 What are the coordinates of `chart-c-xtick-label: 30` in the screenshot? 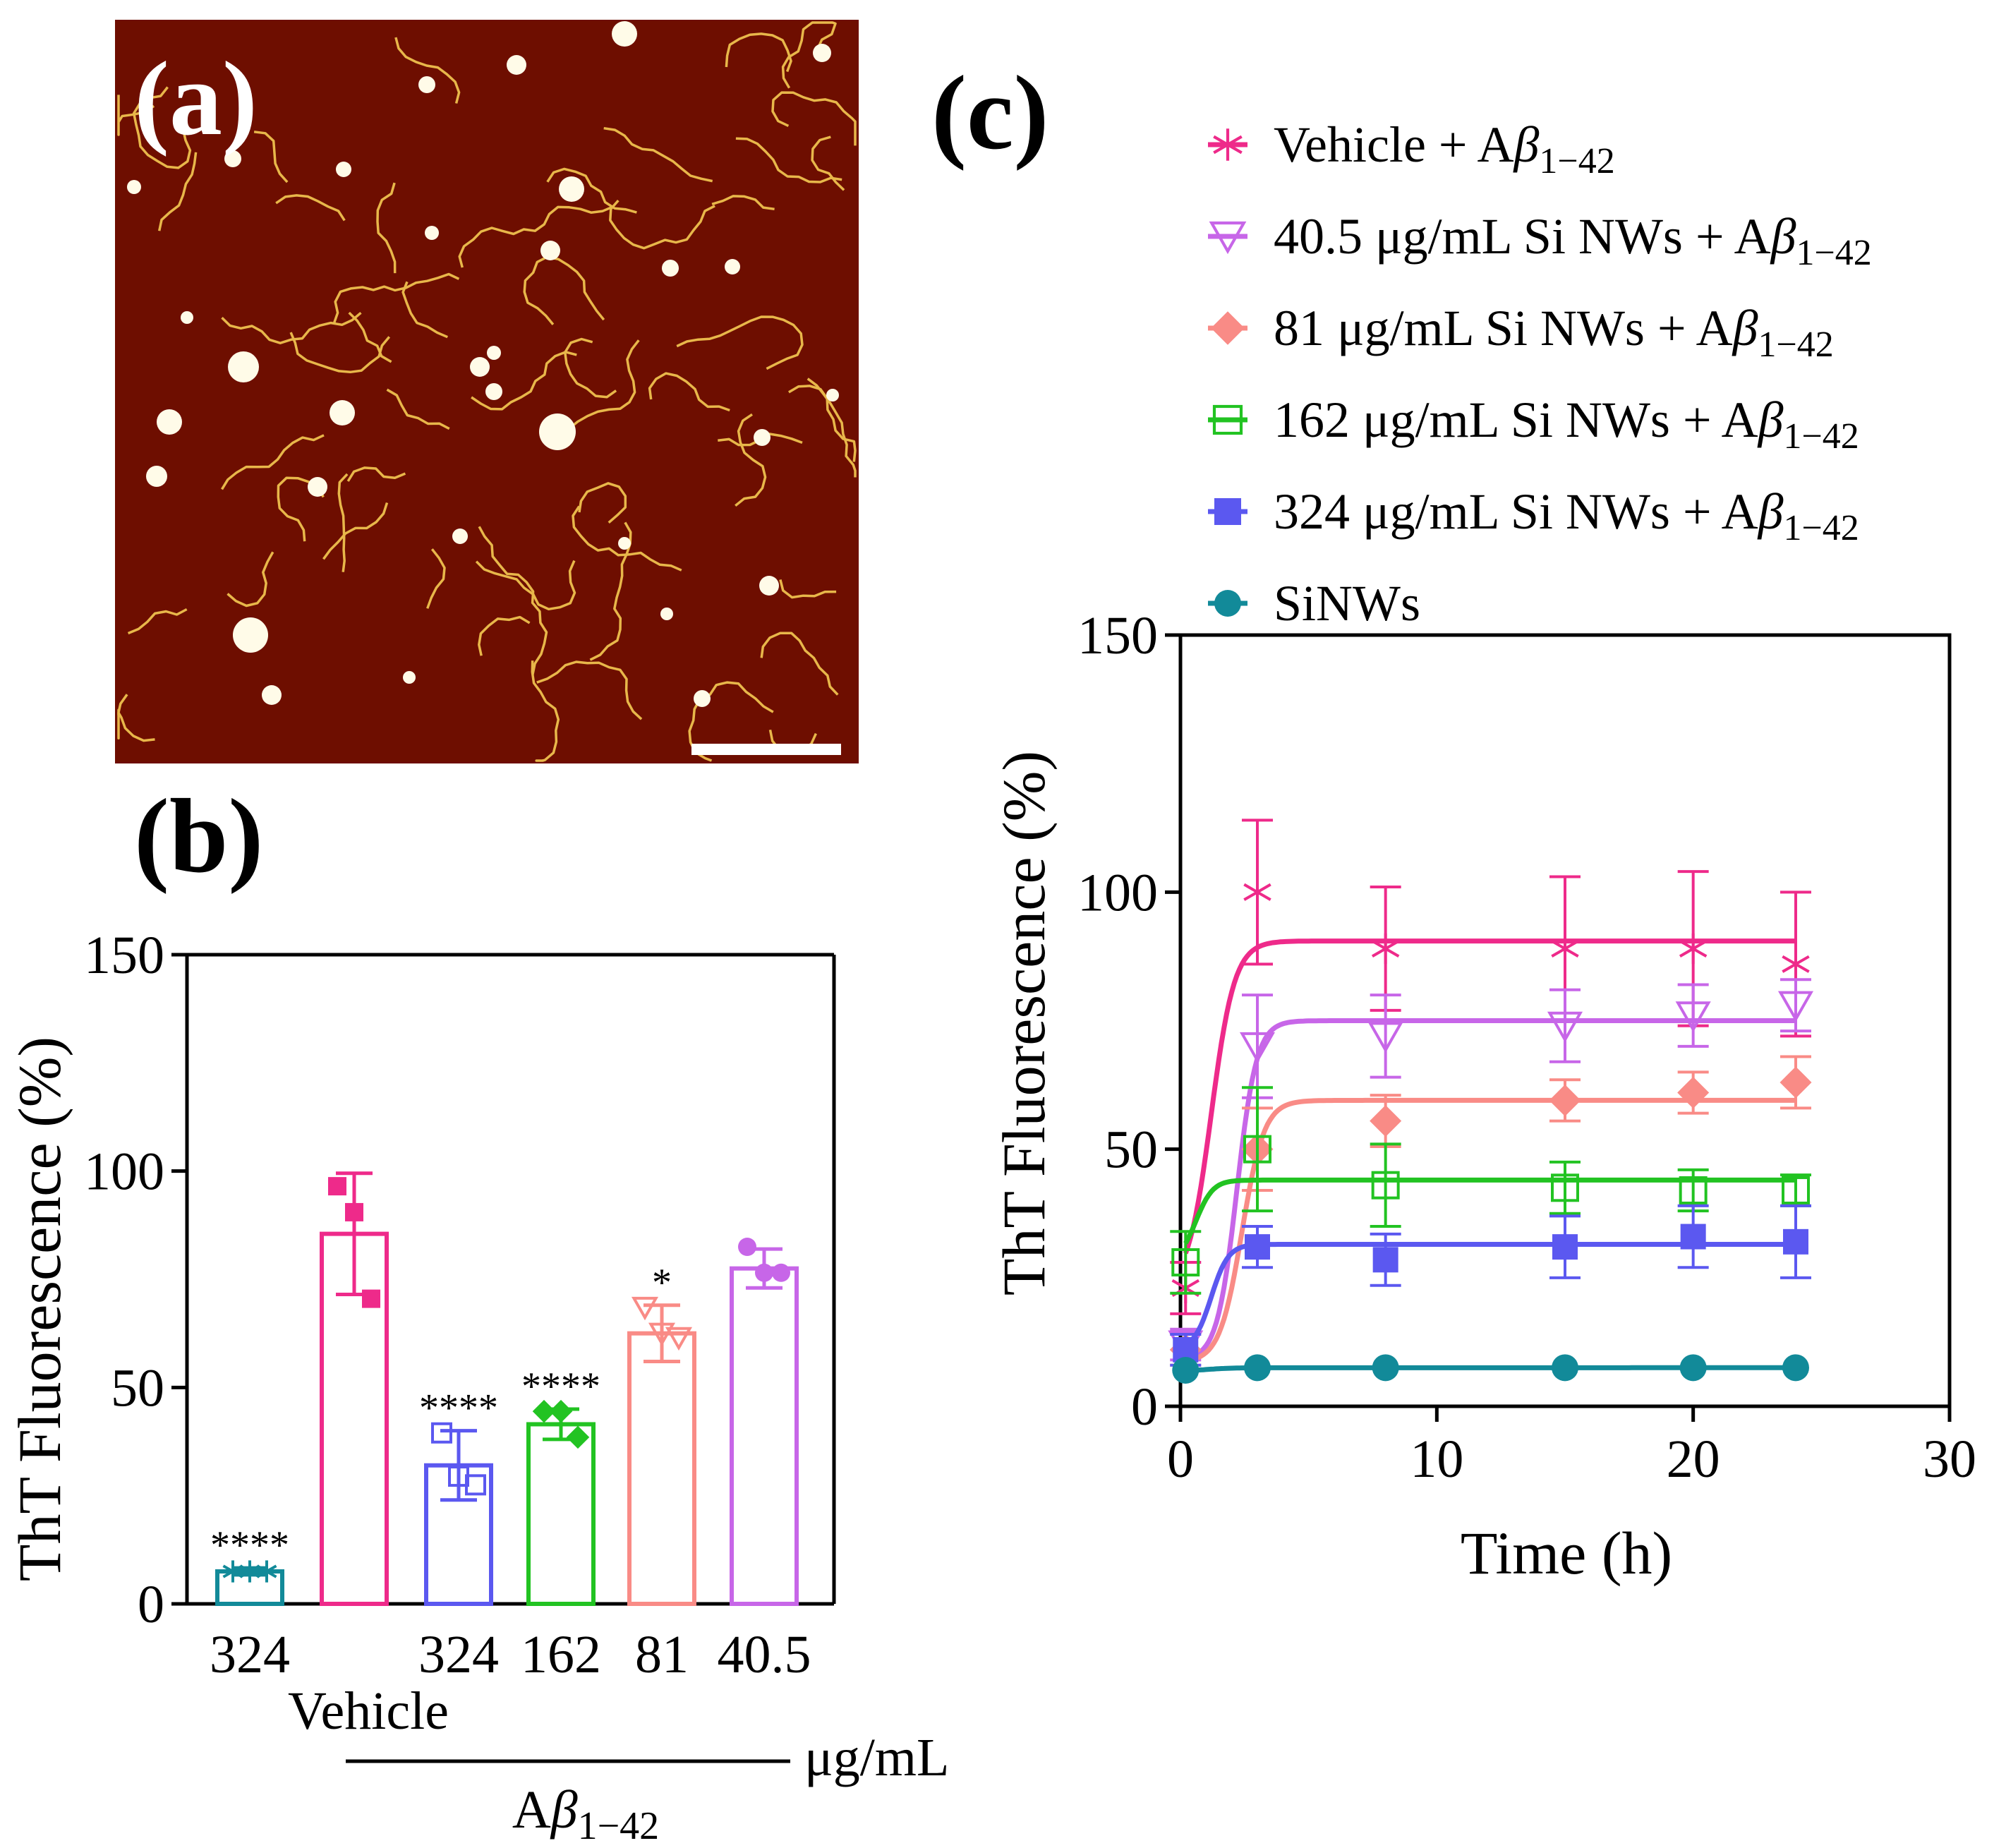 It's located at (1950, 1459).